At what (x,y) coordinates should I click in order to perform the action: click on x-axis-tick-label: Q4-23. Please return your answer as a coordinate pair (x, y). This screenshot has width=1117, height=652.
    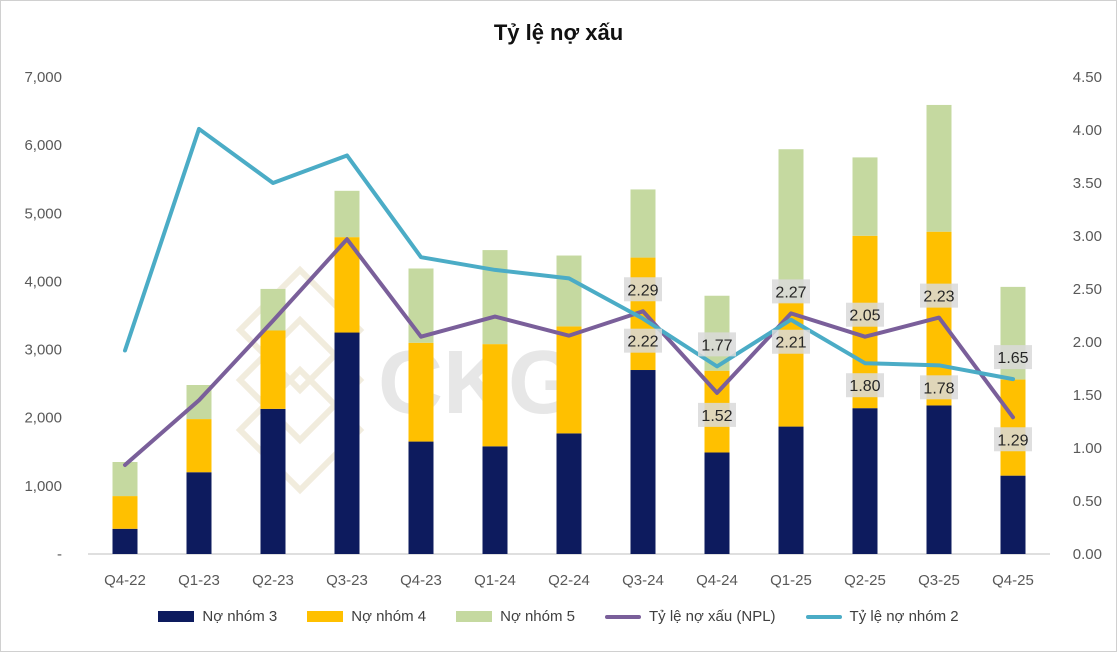
    Looking at the image, I should click on (421, 580).